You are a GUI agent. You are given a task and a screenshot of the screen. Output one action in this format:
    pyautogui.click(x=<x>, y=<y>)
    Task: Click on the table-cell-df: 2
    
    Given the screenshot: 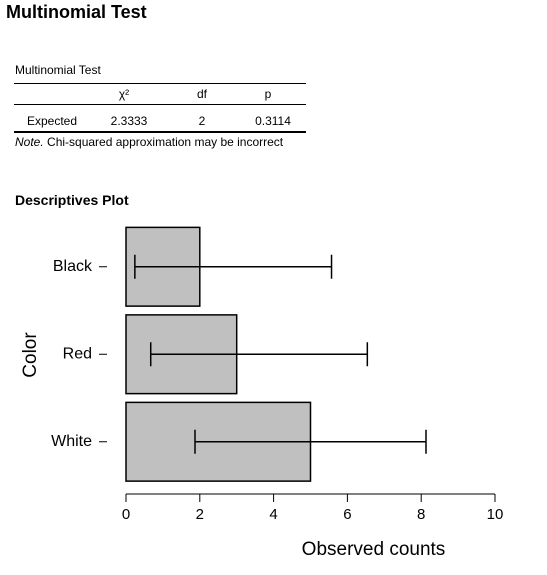 What is the action you would take?
    pyautogui.click(x=202, y=121)
    